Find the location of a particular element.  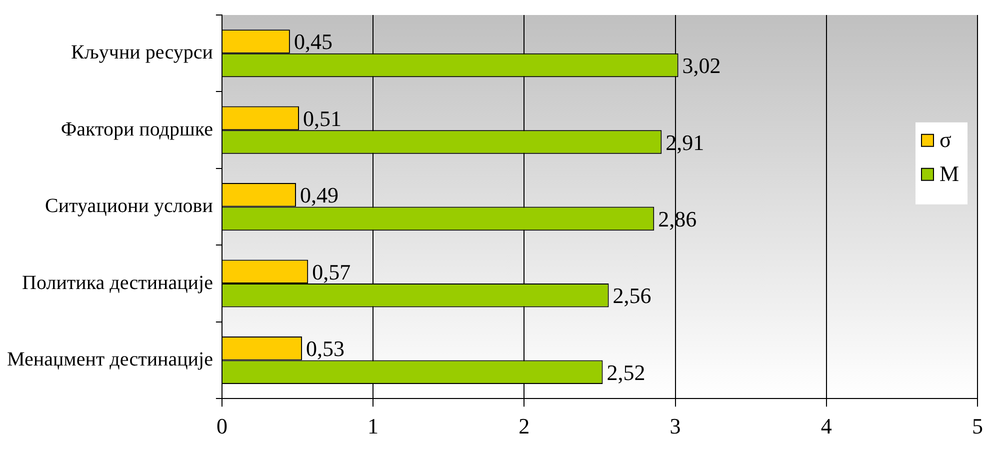

x-tick-label: 5 is located at coordinates (977, 426).